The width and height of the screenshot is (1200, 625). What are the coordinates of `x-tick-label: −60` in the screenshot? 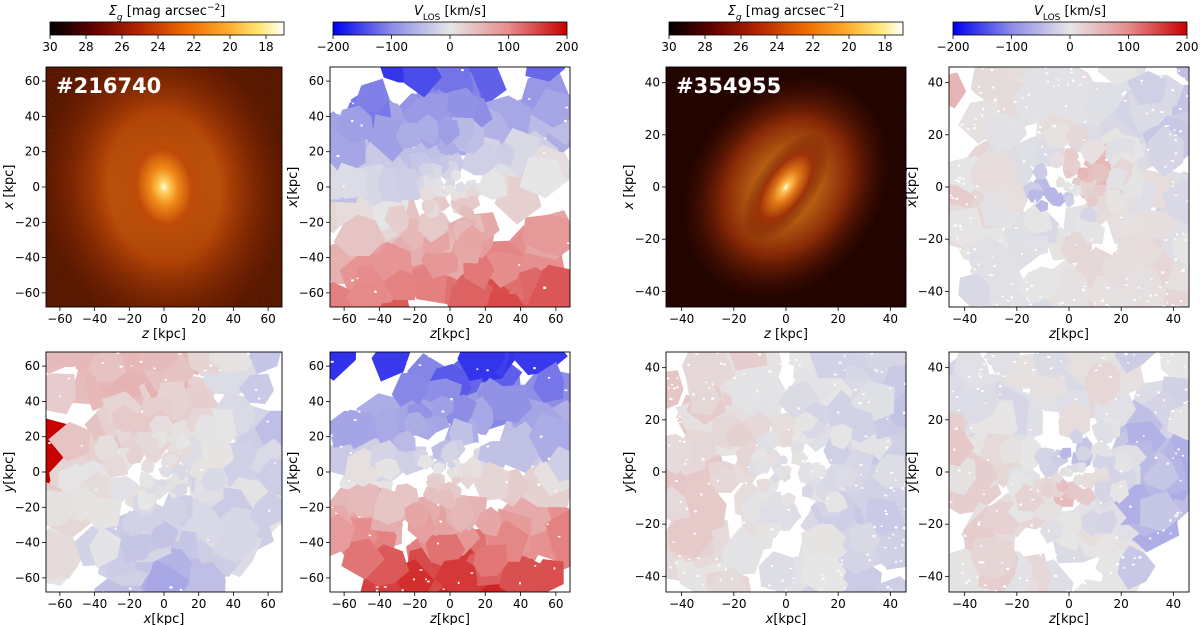 It's located at (59, 319).